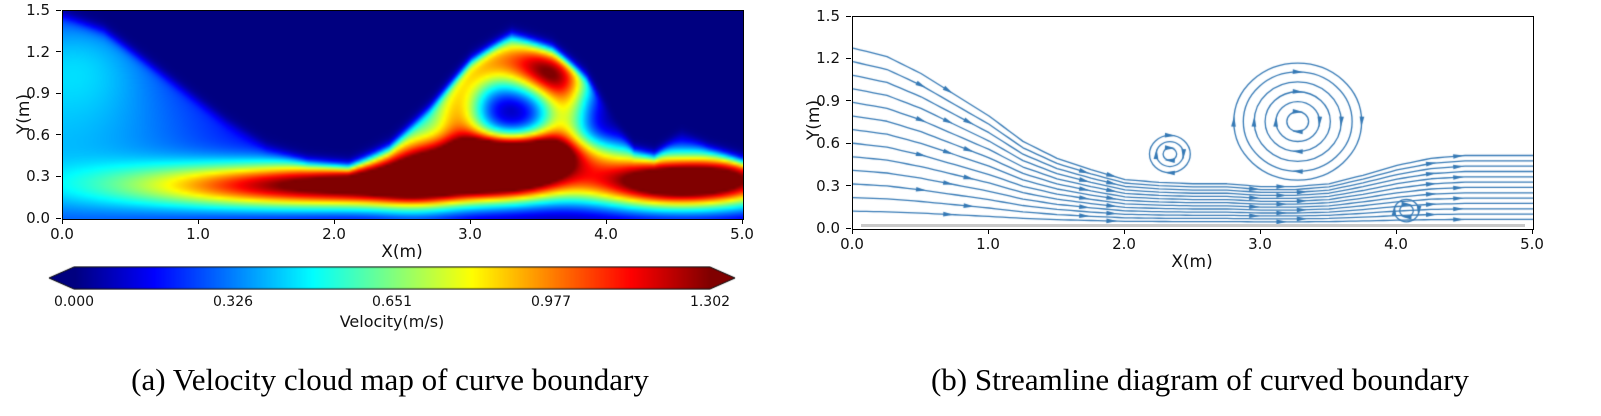 This screenshot has width=1601, height=416. What do you see at coordinates (392, 321) in the screenshot?
I see `colorbar-label: Velocity(m/s)` at bounding box center [392, 321].